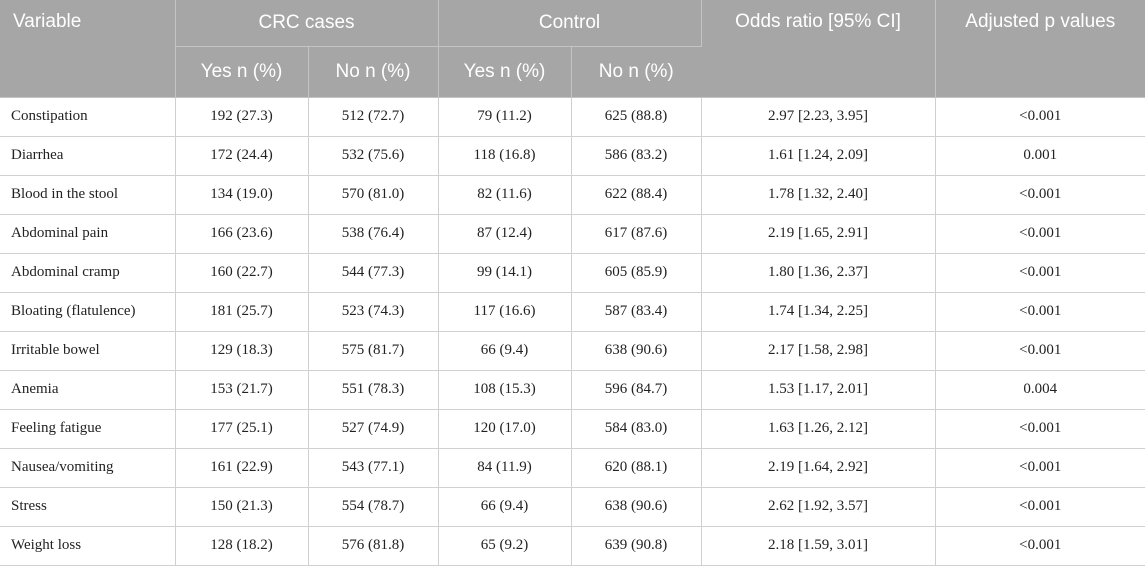  I want to click on cell-control-no: 639 (90.8), so click(636, 546).